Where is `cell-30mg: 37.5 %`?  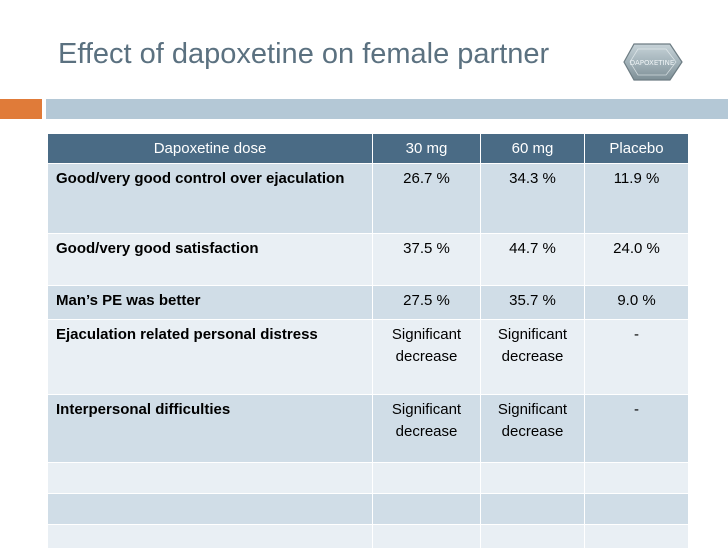 cell-30mg: 37.5 % is located at coordinates (426, 259).